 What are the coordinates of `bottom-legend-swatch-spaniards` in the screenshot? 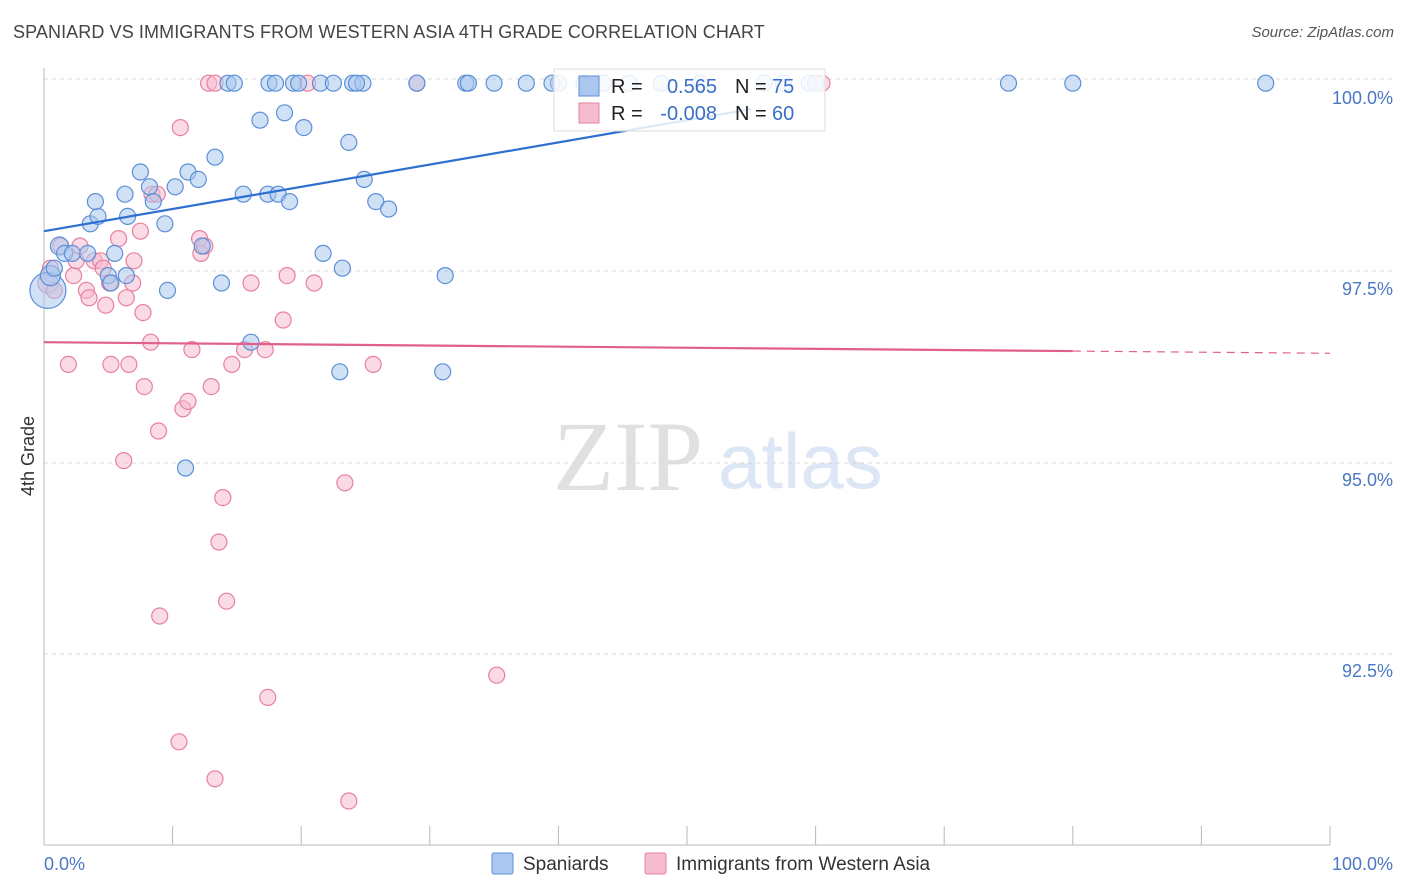 It's located at (502, 863).